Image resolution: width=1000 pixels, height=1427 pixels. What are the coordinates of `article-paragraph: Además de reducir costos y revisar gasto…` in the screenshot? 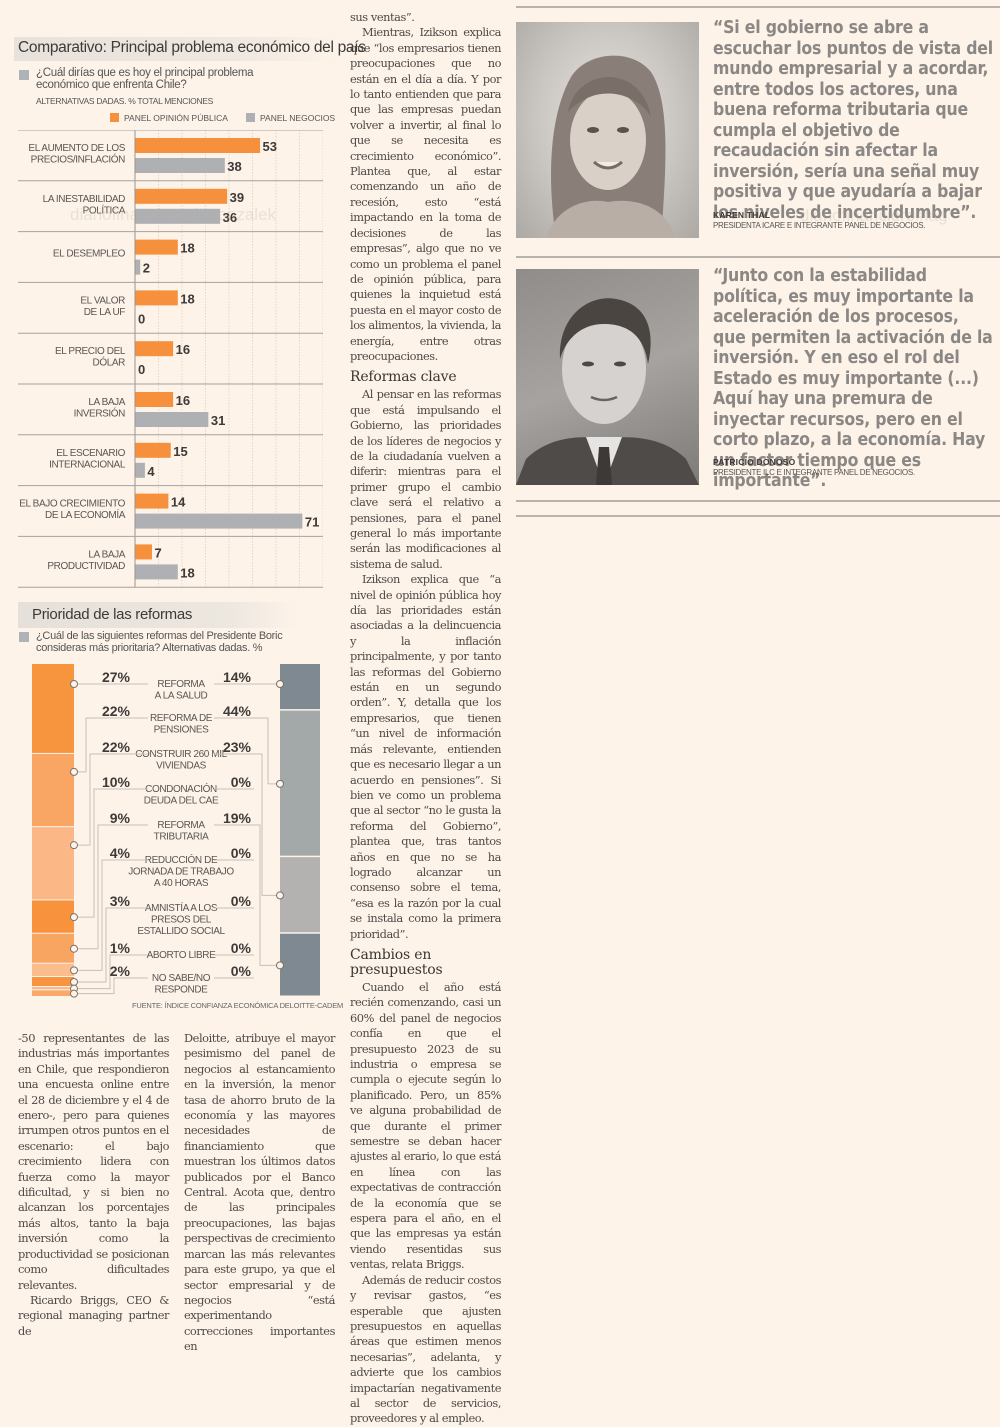 It's located at (425, 1349).